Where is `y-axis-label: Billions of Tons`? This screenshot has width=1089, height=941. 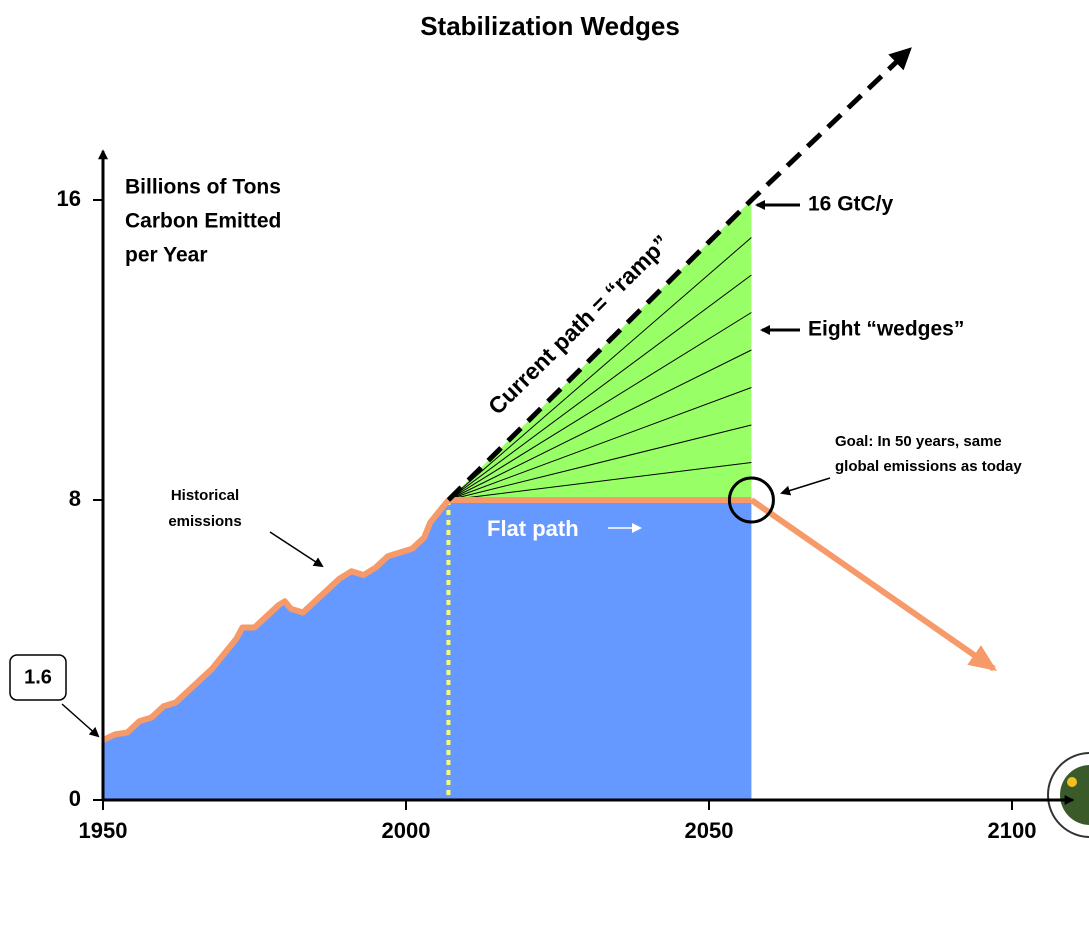
y-axis-label: Billions of Tons is located at coordinates (203, 187).